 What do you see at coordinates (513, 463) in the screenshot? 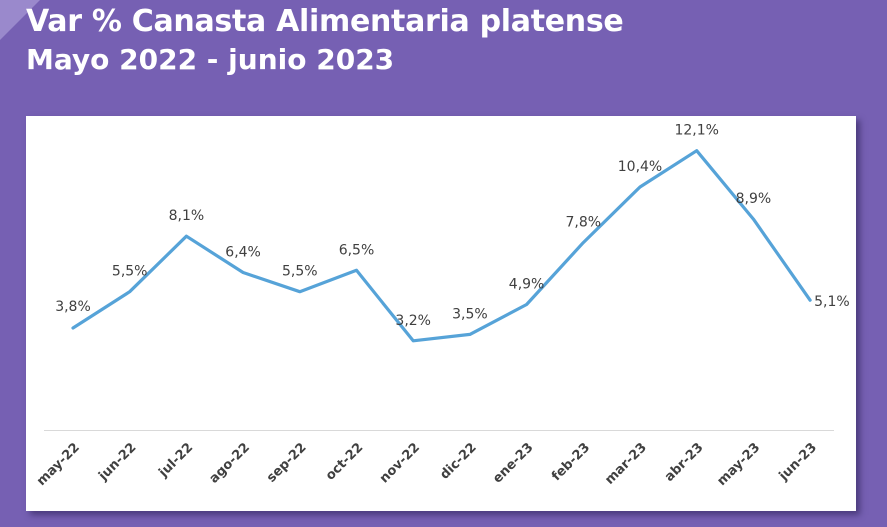
I see `x-tick-label: ene-23` at bounding box center [513, 463].